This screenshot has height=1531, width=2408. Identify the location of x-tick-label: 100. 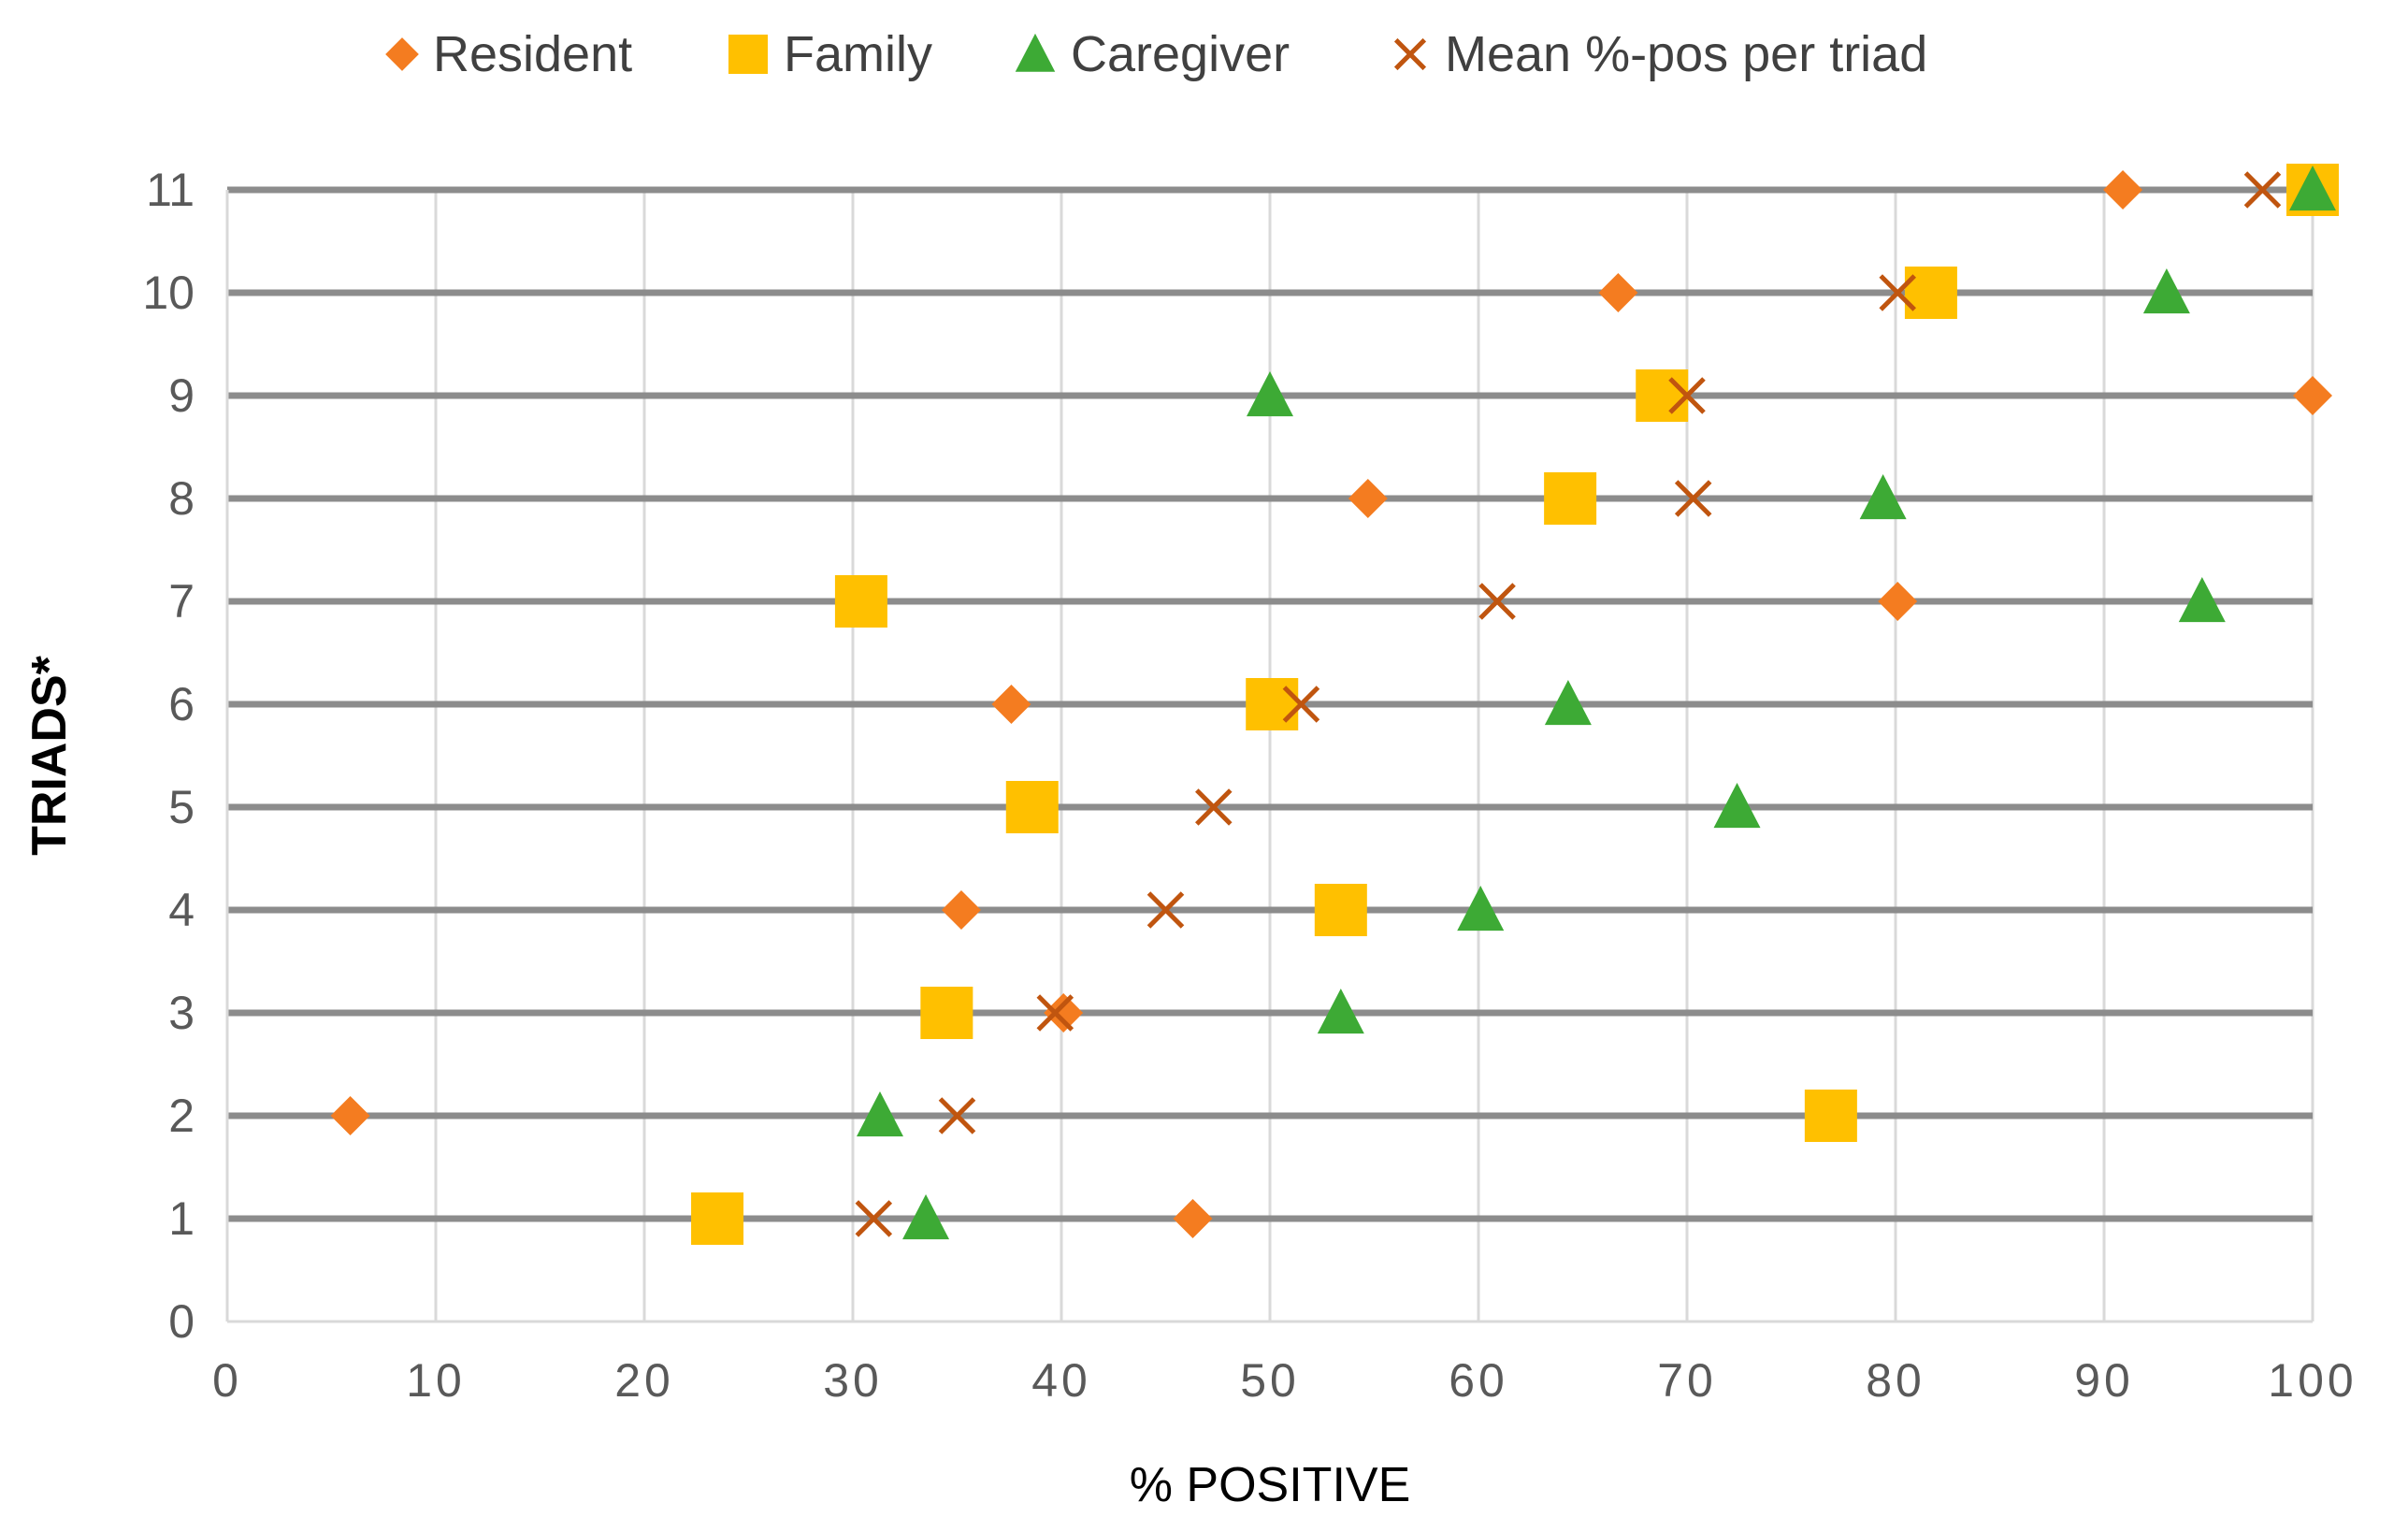
(2312, 1380).